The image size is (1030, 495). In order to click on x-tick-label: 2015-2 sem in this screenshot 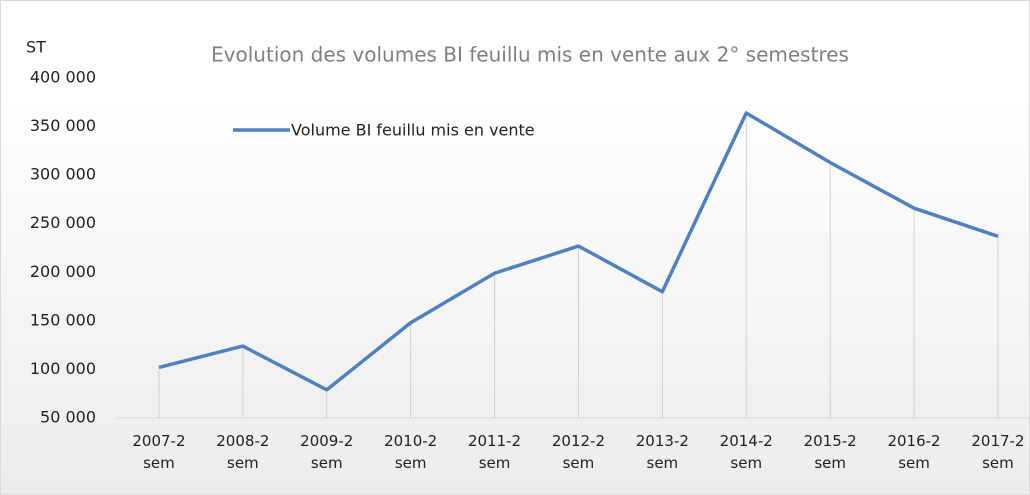, I will do `click(830, 452)`.